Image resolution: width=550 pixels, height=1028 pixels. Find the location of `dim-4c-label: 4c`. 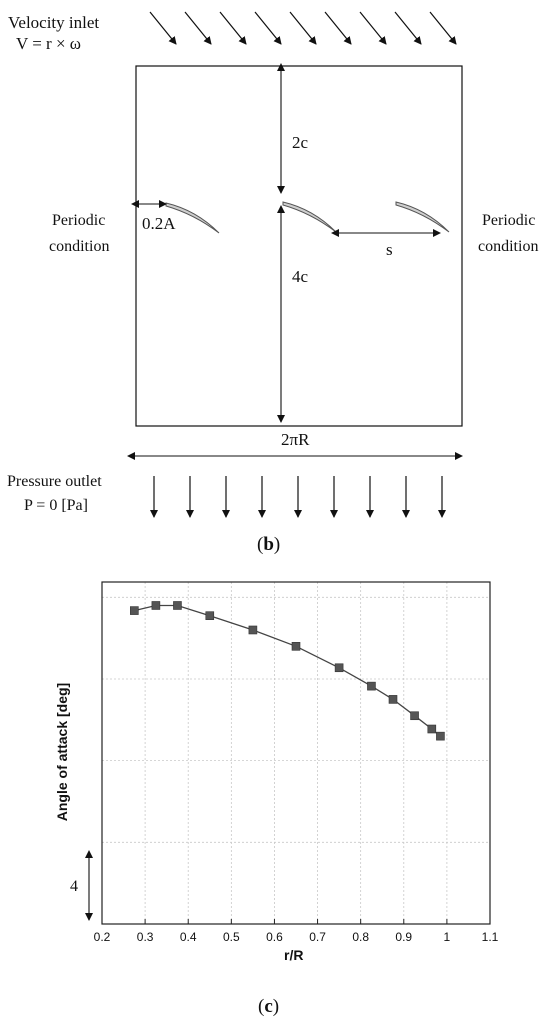

dim-4c-label: 4c is located at coordinates (300, 276).